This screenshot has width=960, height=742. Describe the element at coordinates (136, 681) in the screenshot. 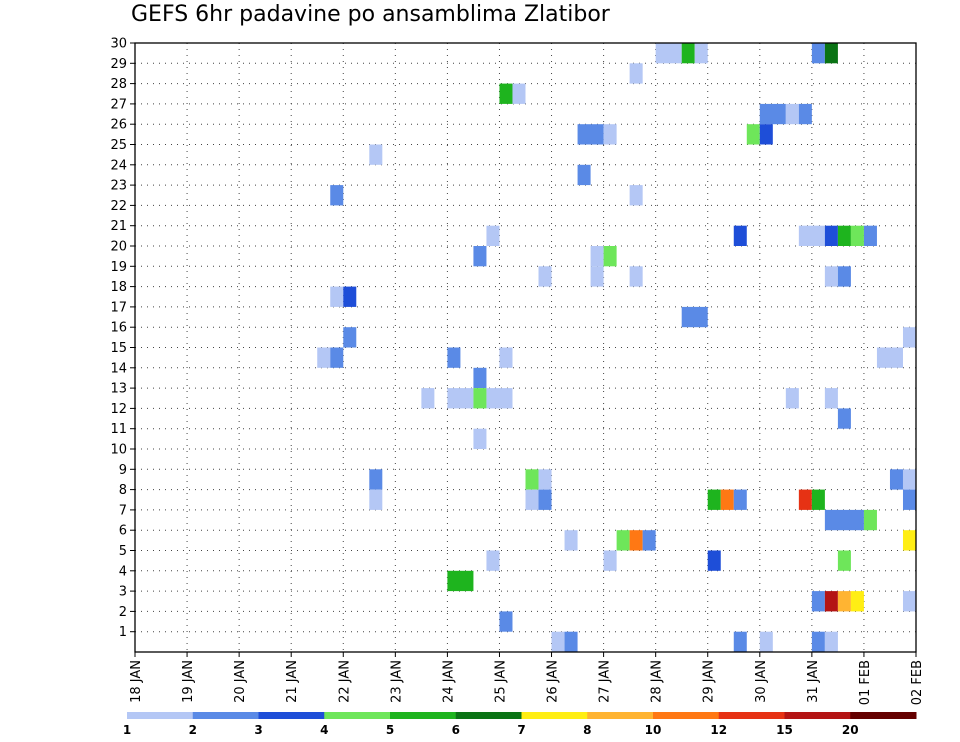

I see `x-tick-label: 18 JAN` at that location.